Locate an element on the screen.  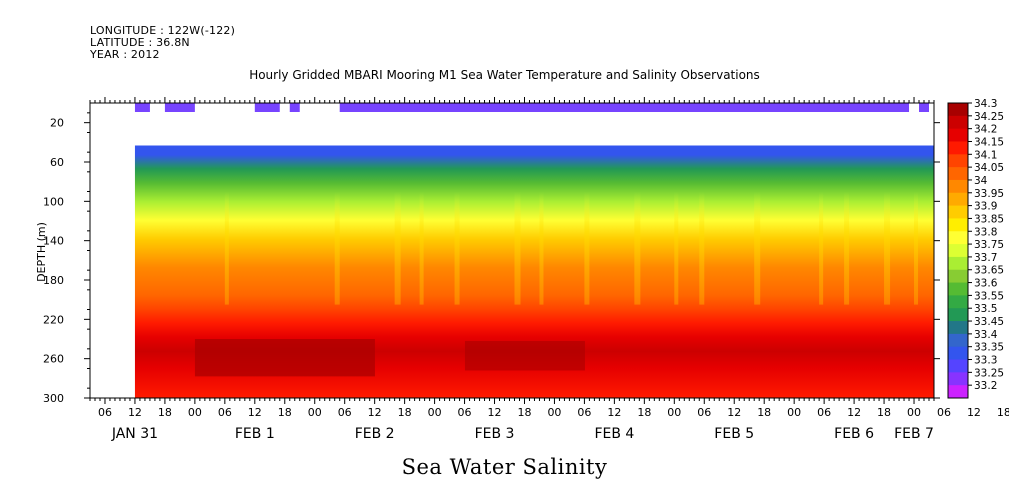
colorbar-label: 33.85 is located at coordinates (989, 219).